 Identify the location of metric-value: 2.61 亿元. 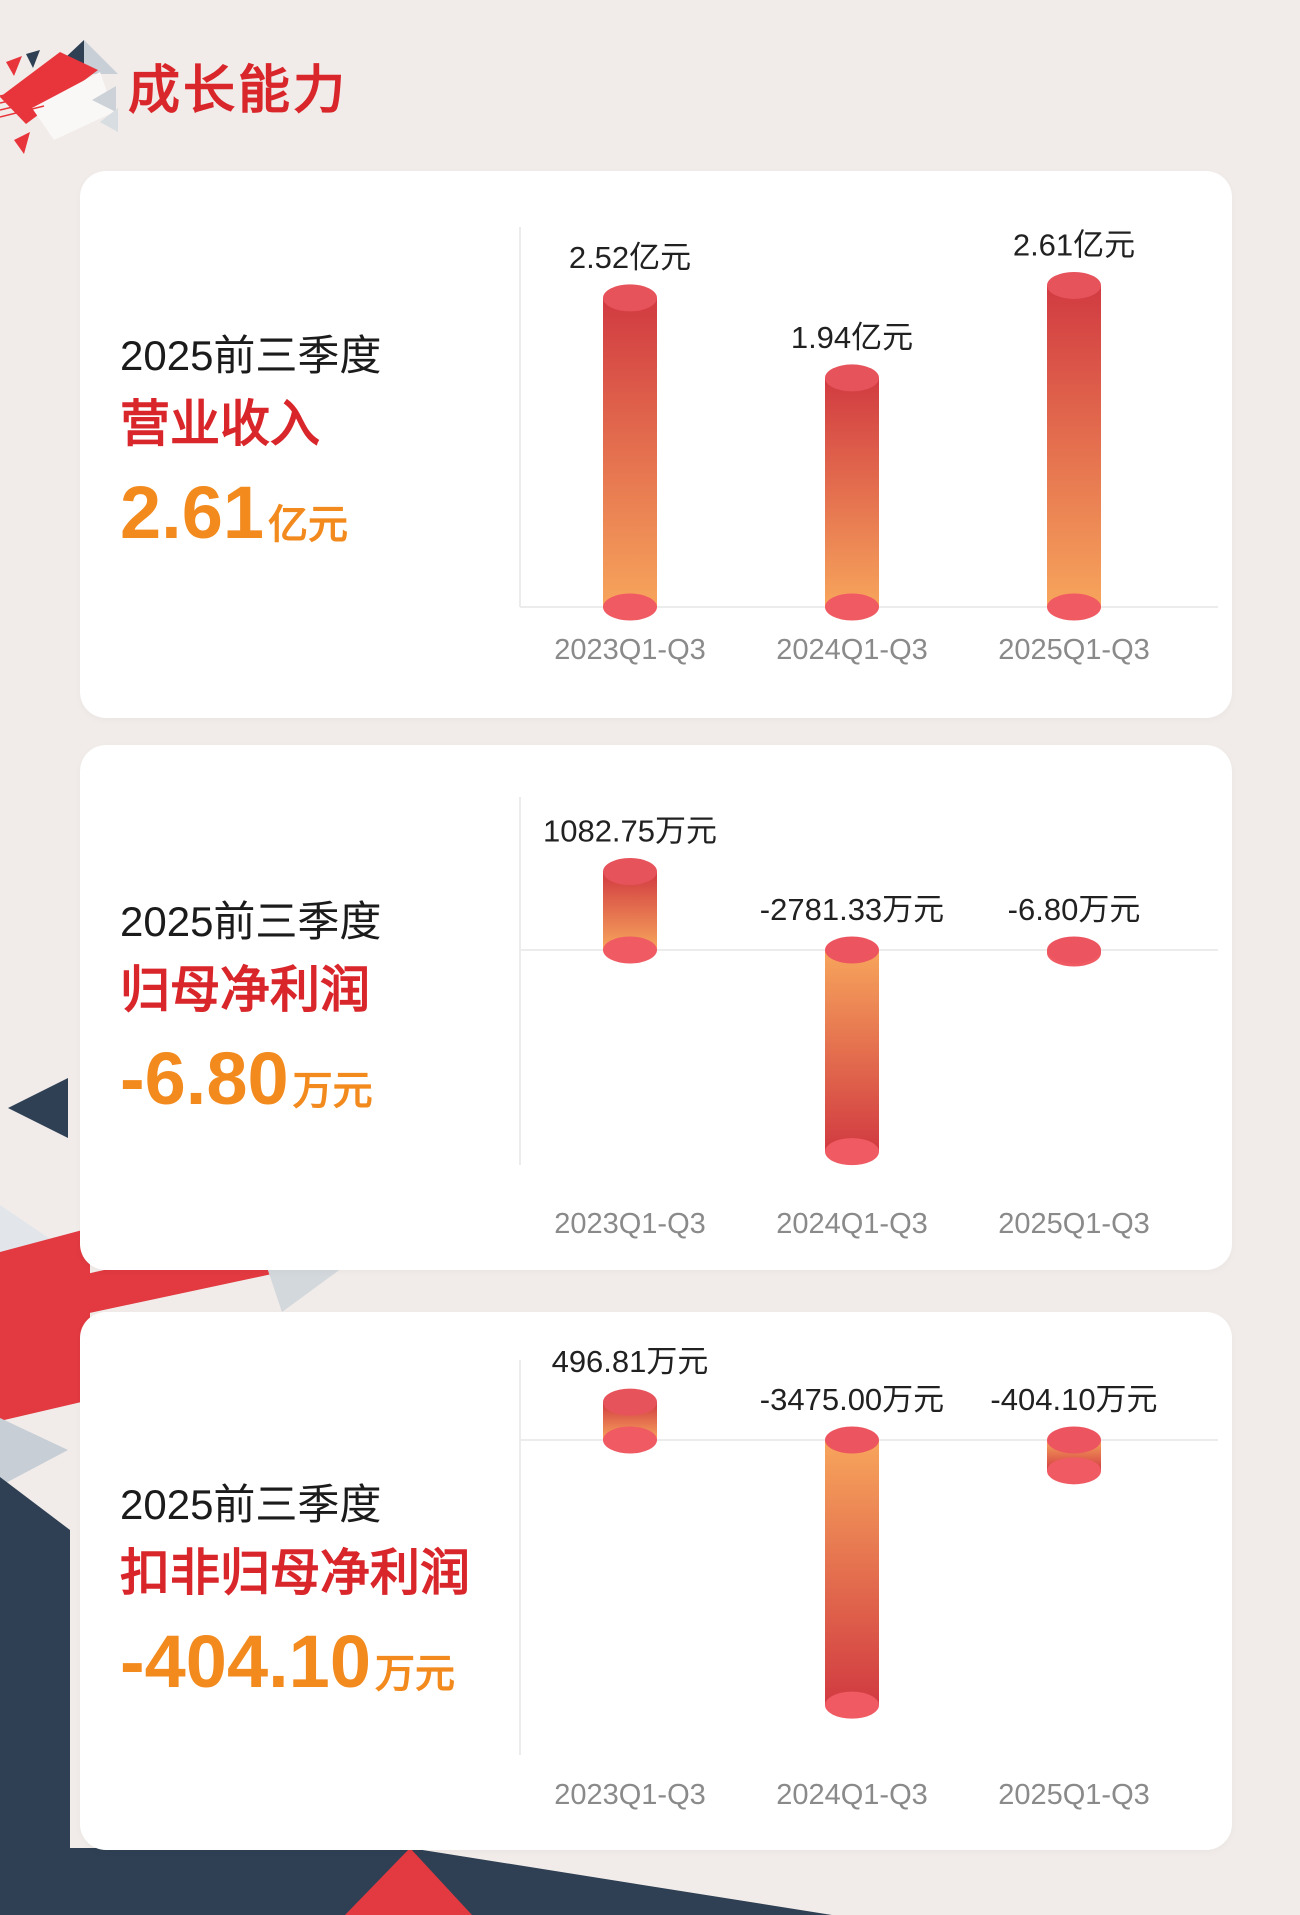
(315, 513).